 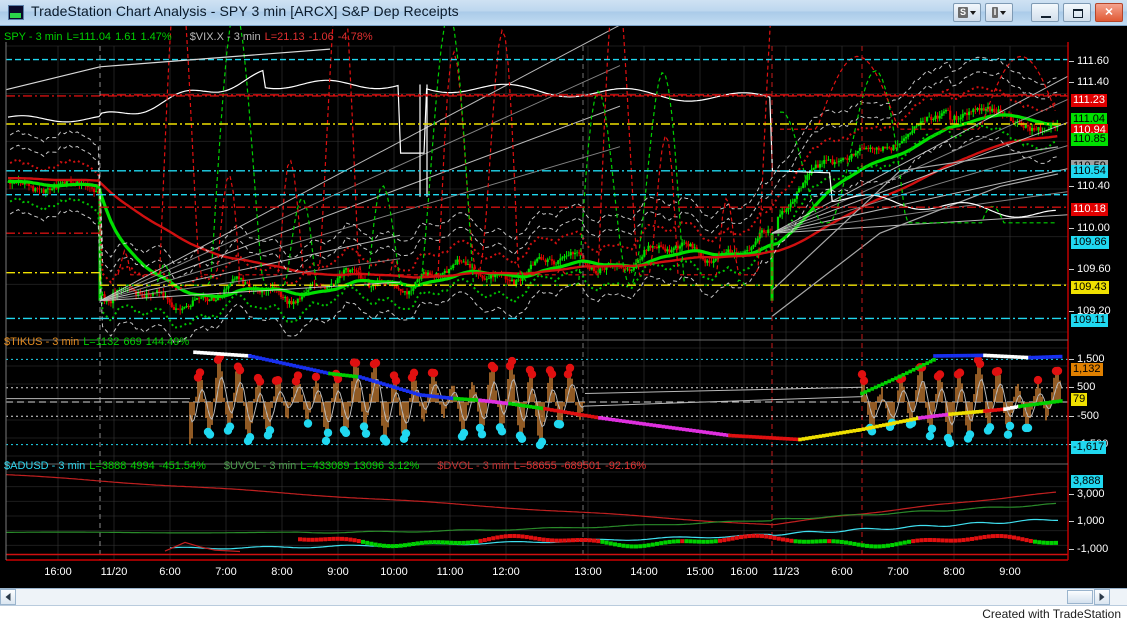 What do you see at coordinates (898, 572) in the screenshot?
I see `time-axis-label: 7:00` at bounding box center [898, 572].